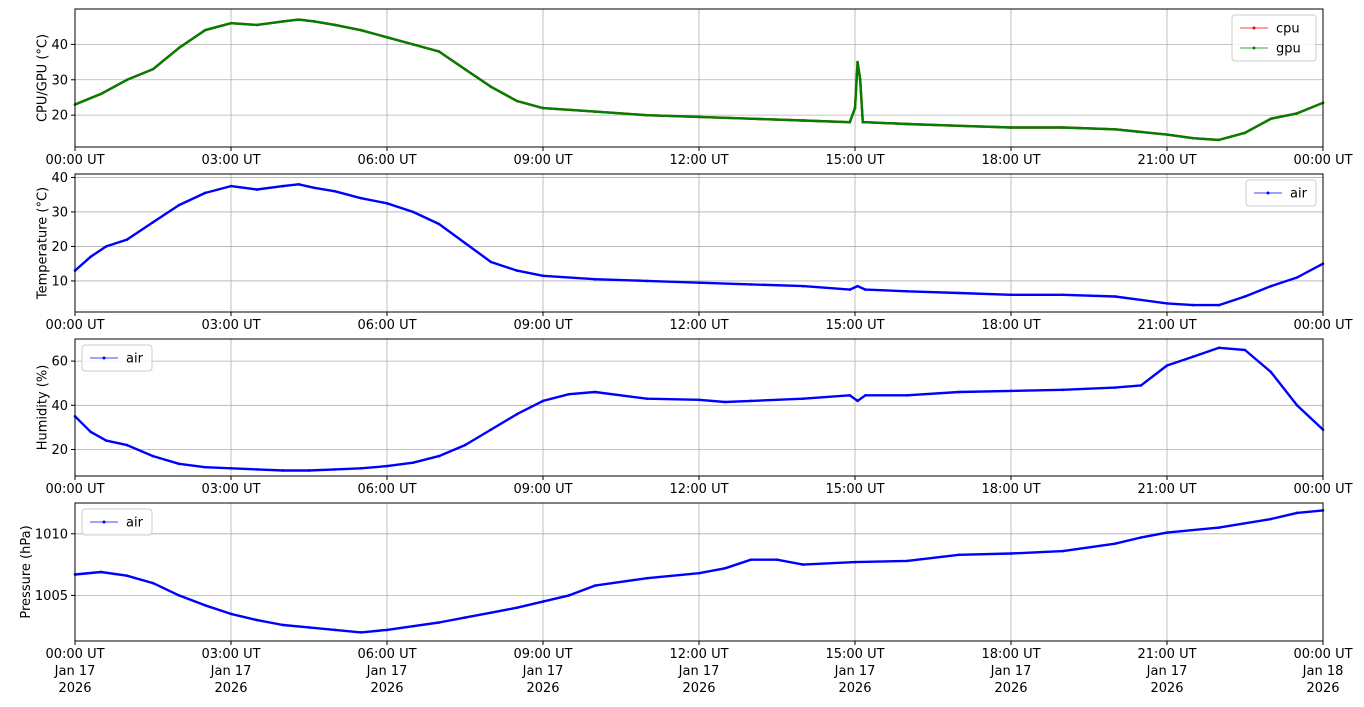 The width and height of the screenshot is (1364, 707). I want to click on y-tick-label: 10, so click(59, 281).